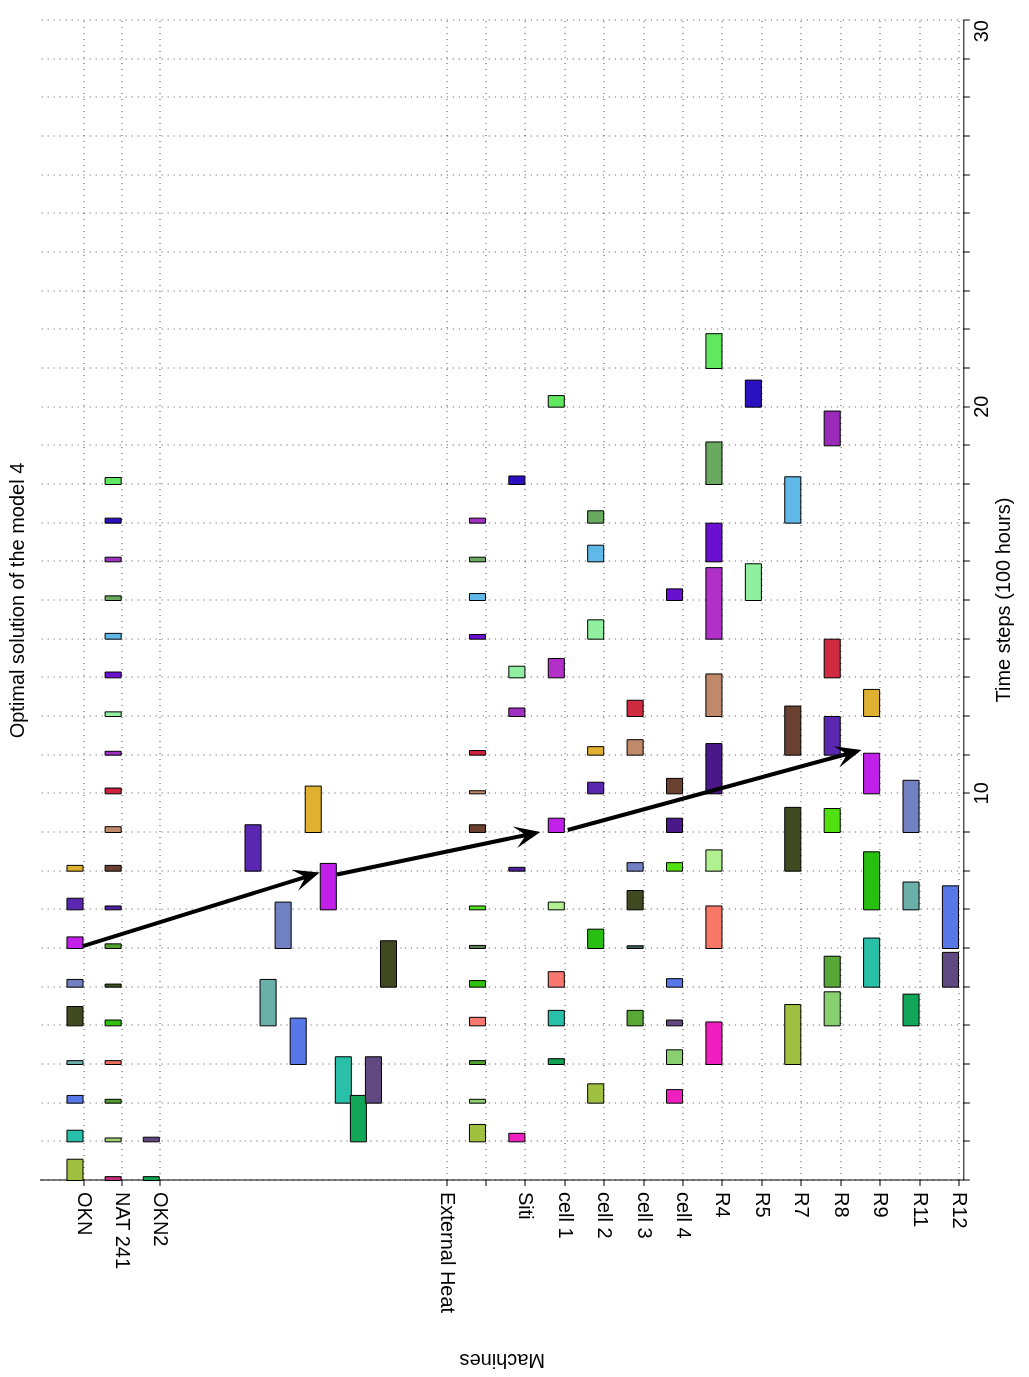  What do you see at coordinates (644, 1215) in the screenshot?
I see `x-tick-label: cell 3` at bounding box center [644, 1215].